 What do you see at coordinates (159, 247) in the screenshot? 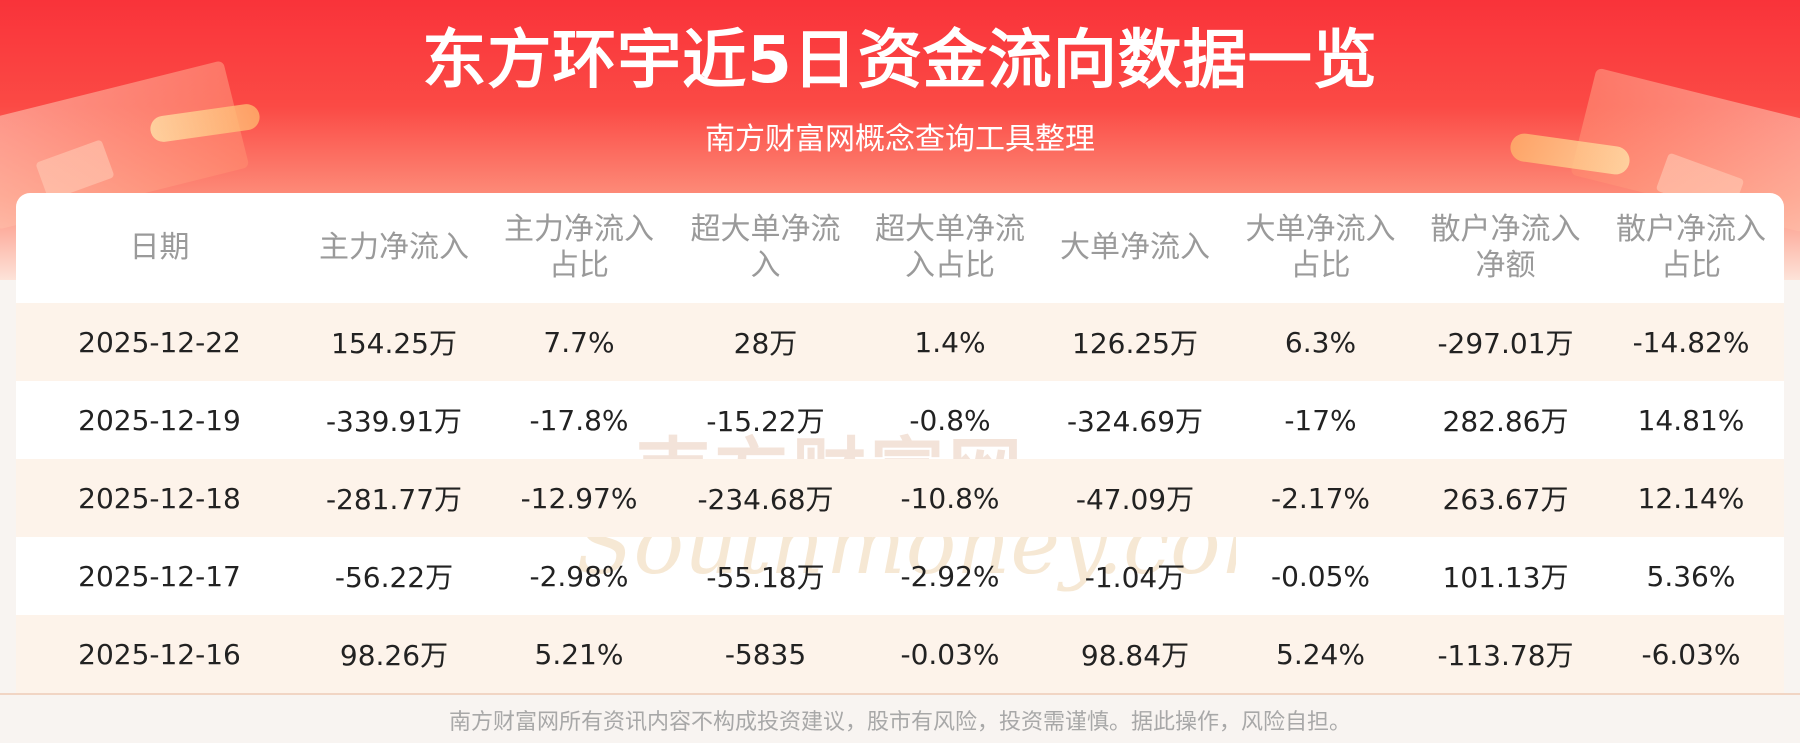
I see `column-header: 日期` at bounding box center [159, 247].